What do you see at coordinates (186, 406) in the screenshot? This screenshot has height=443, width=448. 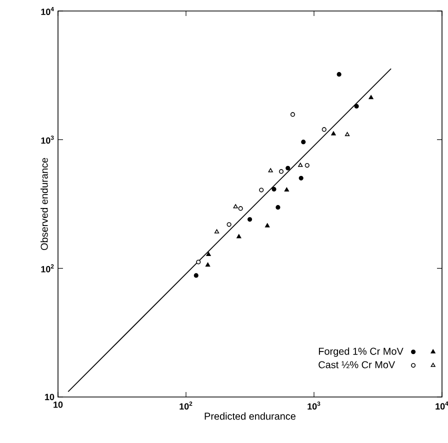 I see `x-tick-label: 10$^{2}$` at bounding box center [186, 406].